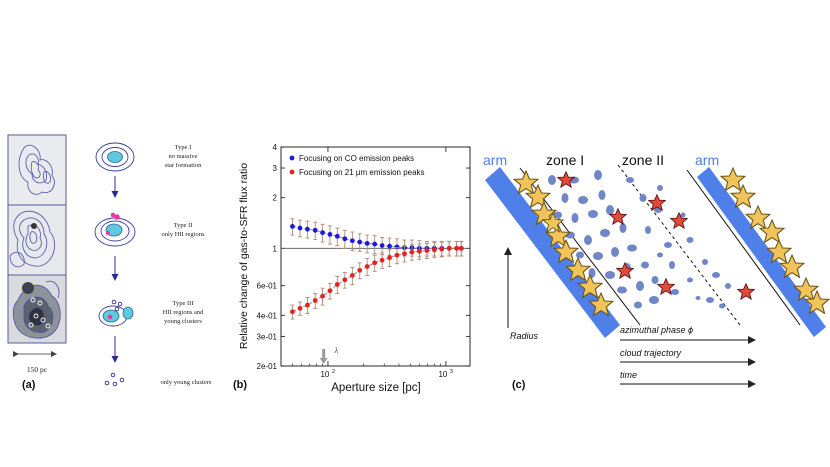 This screenshot has width=830, height=467. What do you see at coordinates (183, 234) in the screenshot?
I see `type-2-desc: only HII regions` at bounding box center [183, 234].